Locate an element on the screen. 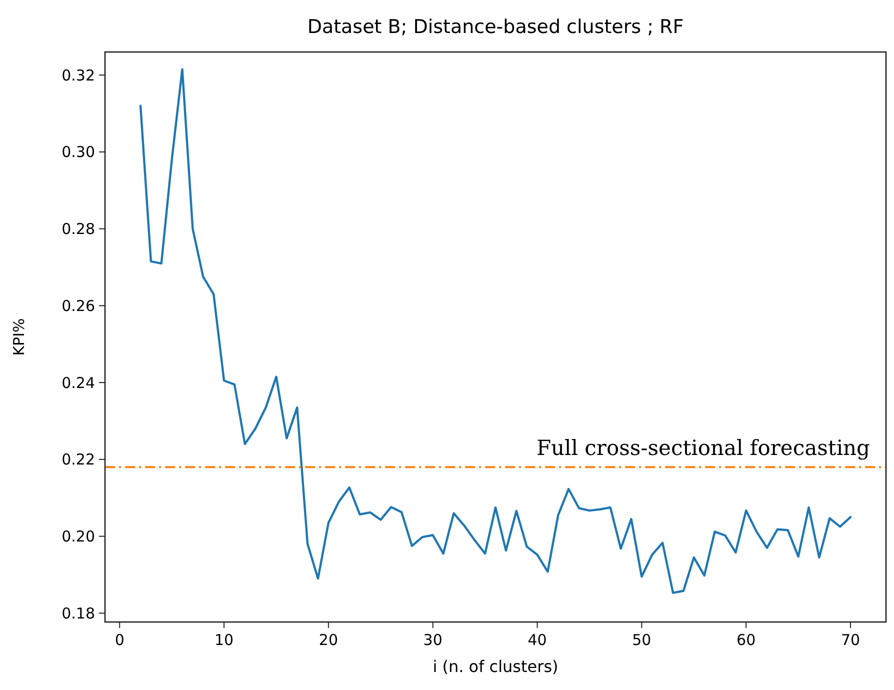 Image resolution: width=894 pixels, height=690 pixels. x-tick-label: 30 is located at coordinates (432, 640).